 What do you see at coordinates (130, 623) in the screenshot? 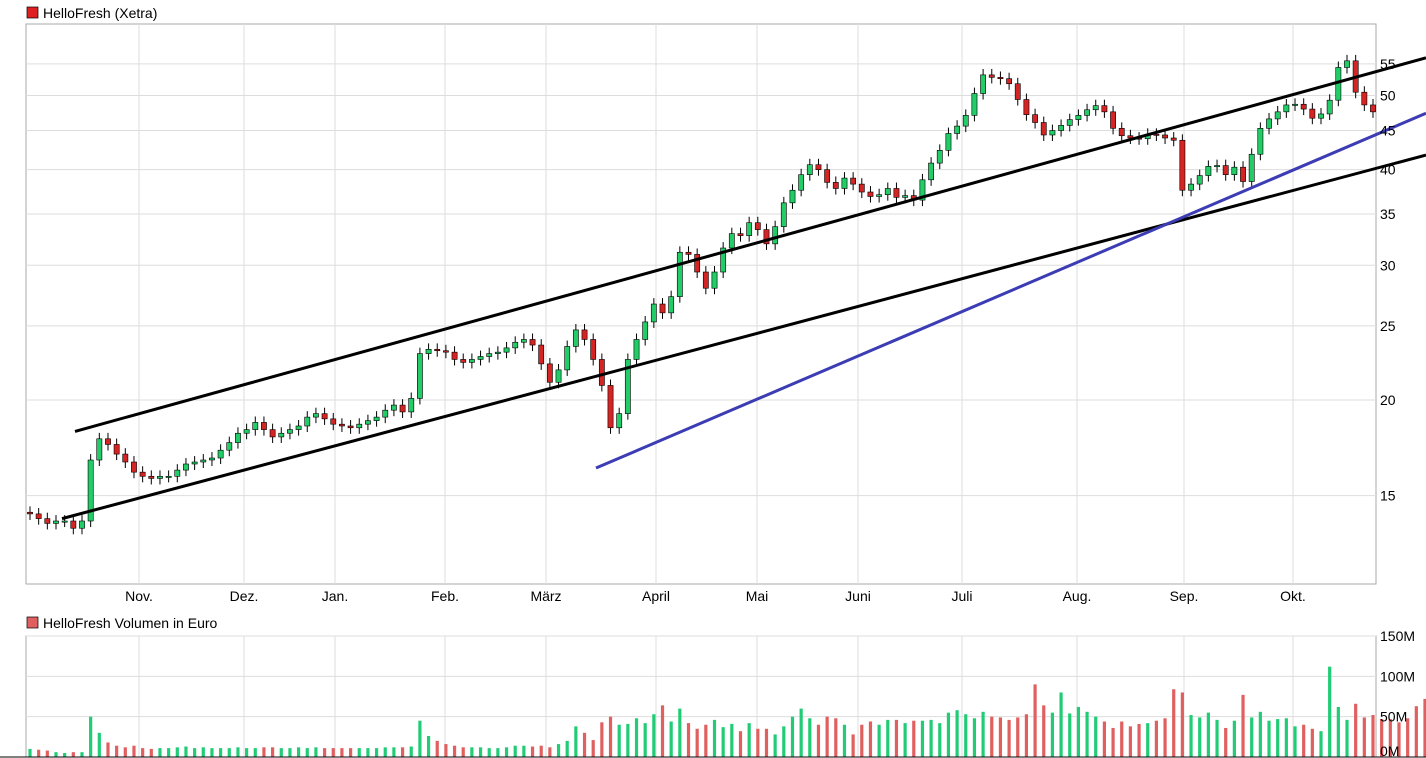
I see `volume-legend-label: HelloFresh Volumen in Euro` at bounding box center [130, 623].